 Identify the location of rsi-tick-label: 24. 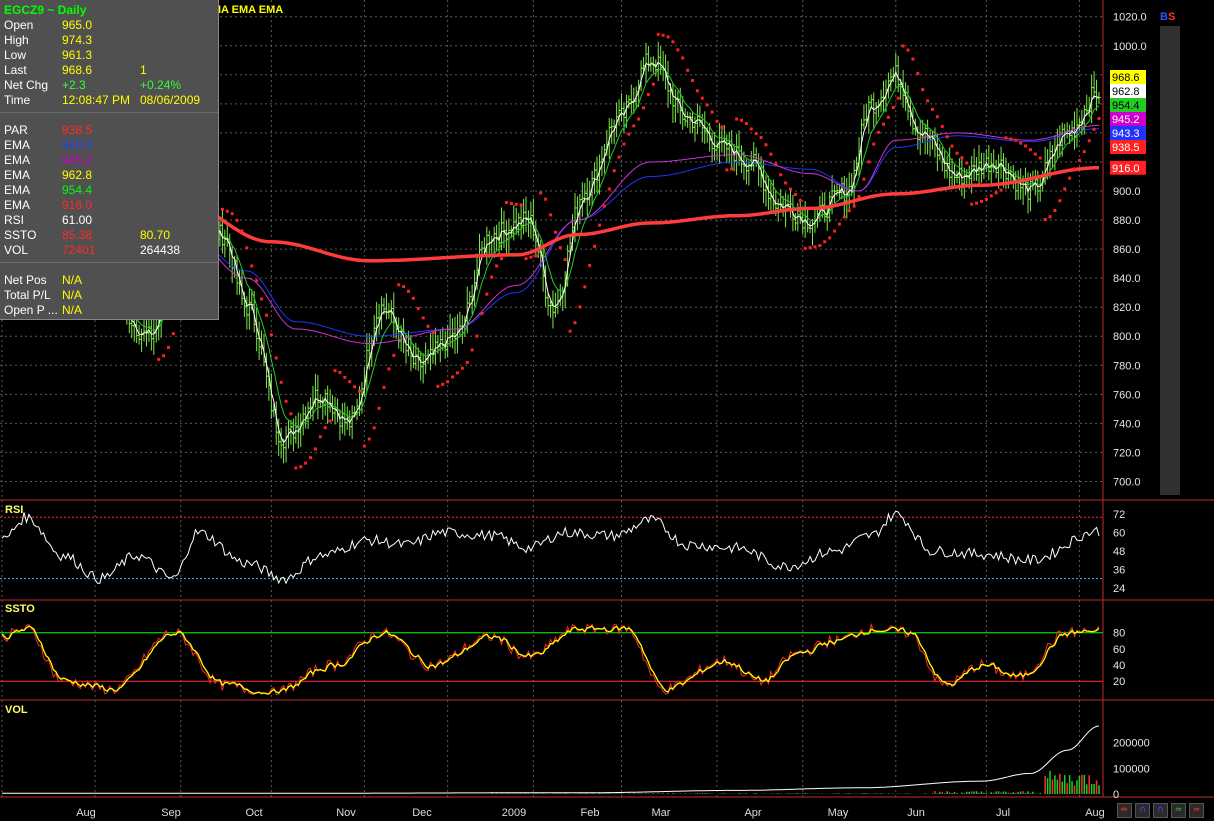
(1119, 589).